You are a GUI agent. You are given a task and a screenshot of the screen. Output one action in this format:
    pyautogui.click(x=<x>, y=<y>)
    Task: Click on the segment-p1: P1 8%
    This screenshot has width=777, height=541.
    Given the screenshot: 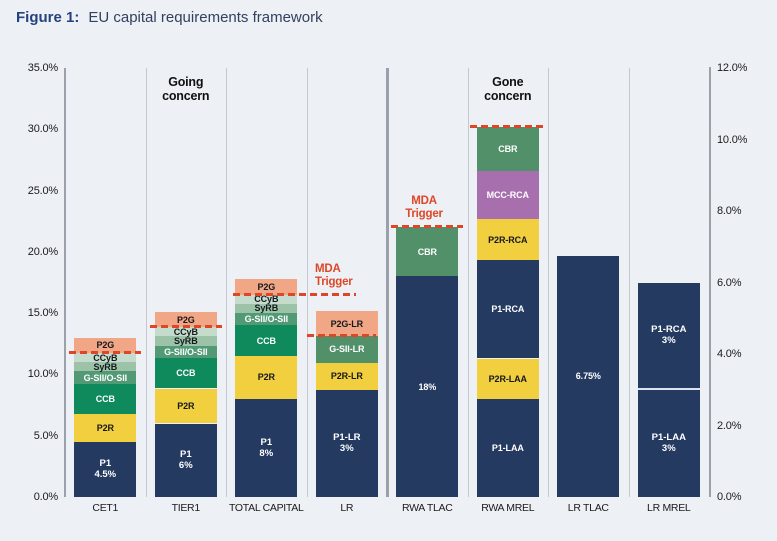 What is the action you would take?
    pyautogui.click(x=266, y=447)
    